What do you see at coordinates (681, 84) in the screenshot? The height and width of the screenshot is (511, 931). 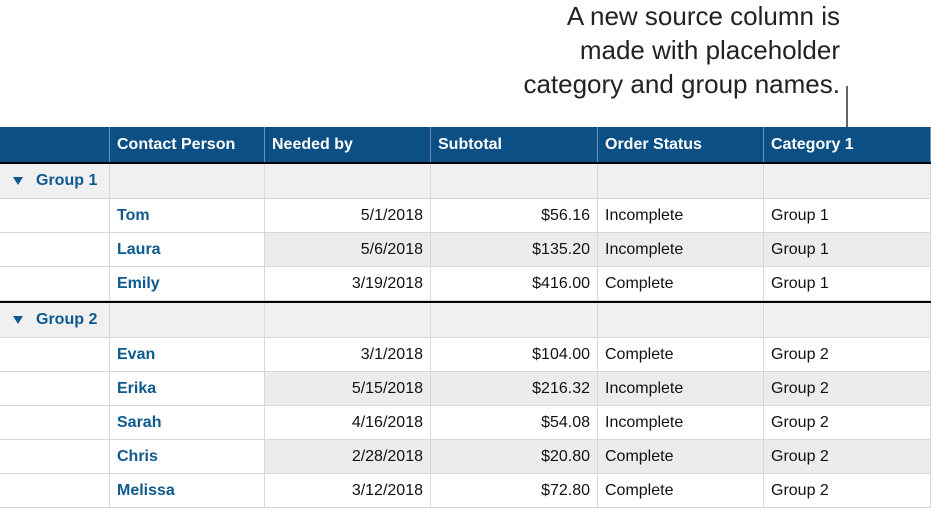 I see `callout-line: category and group names.` at bounding box center [681, 84].